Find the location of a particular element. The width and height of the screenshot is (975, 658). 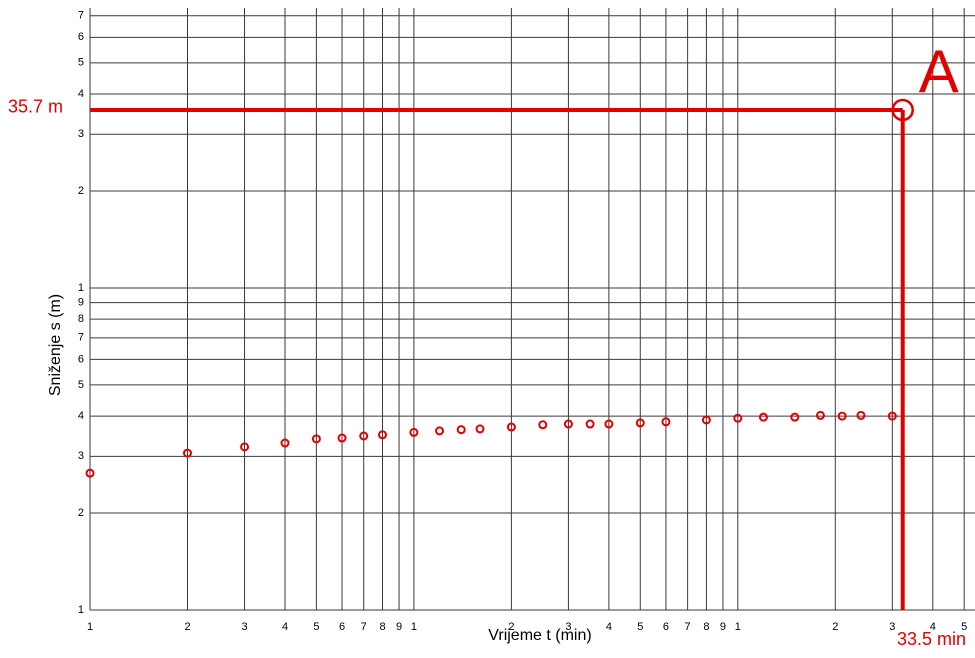

annotation-label: A is located at coordinates (939, 71).